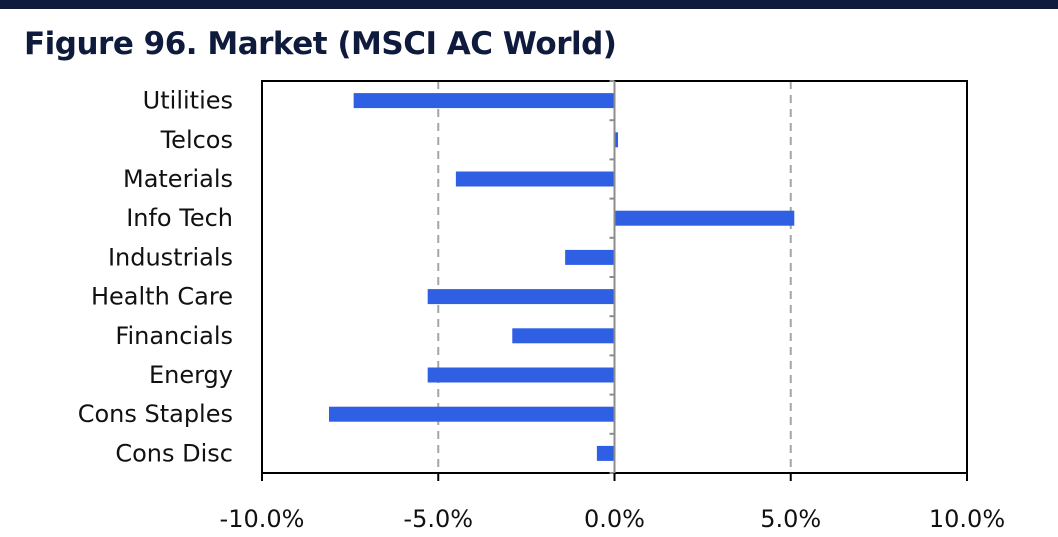 This screenshot has height=537, width=1058. What do you see at coordinates (174, 453) in the screenshot?
I see `category-label: Cons Disc` at bounding box center [174, 453].